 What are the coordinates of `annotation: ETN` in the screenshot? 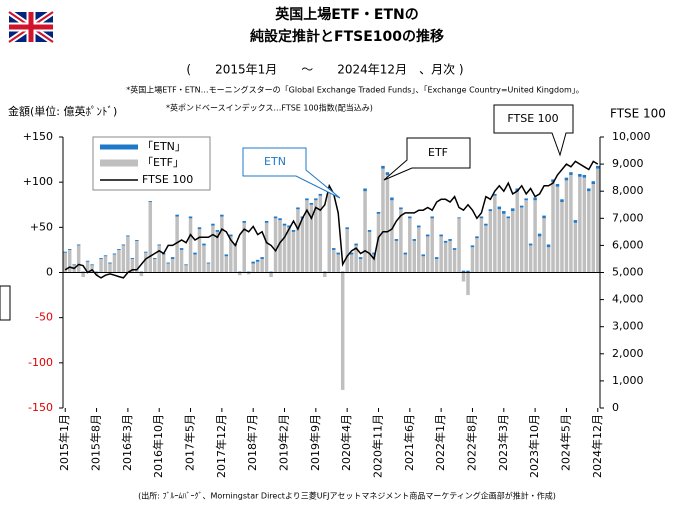 It's located at (275, 161).